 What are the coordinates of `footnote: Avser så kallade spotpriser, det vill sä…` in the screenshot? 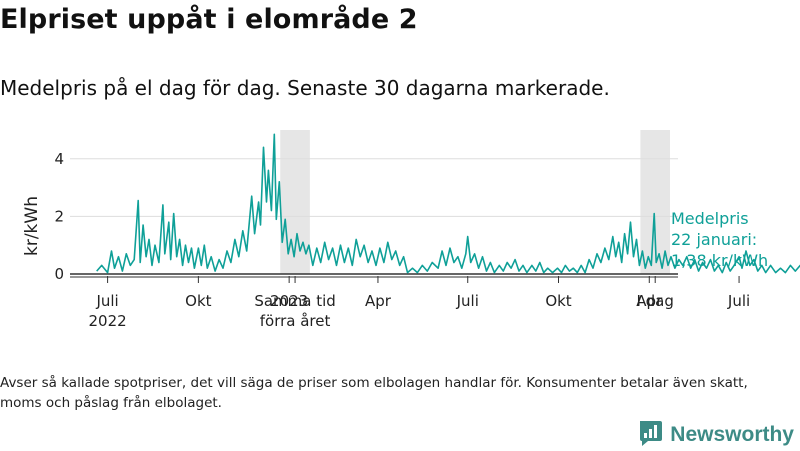 It's located at (374, 393).